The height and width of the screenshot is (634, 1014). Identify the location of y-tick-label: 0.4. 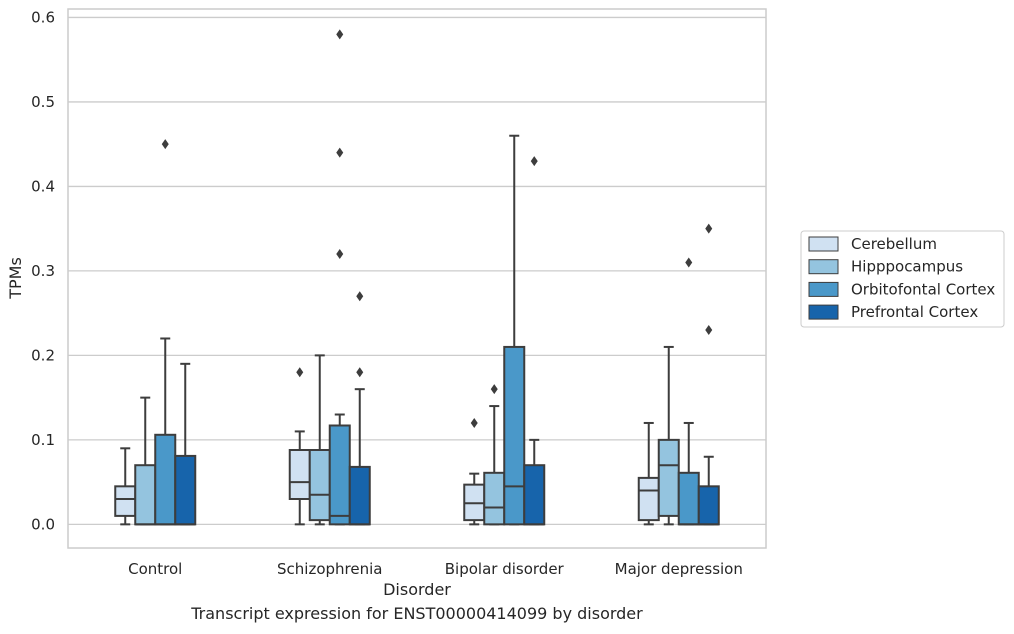
(43, 186).